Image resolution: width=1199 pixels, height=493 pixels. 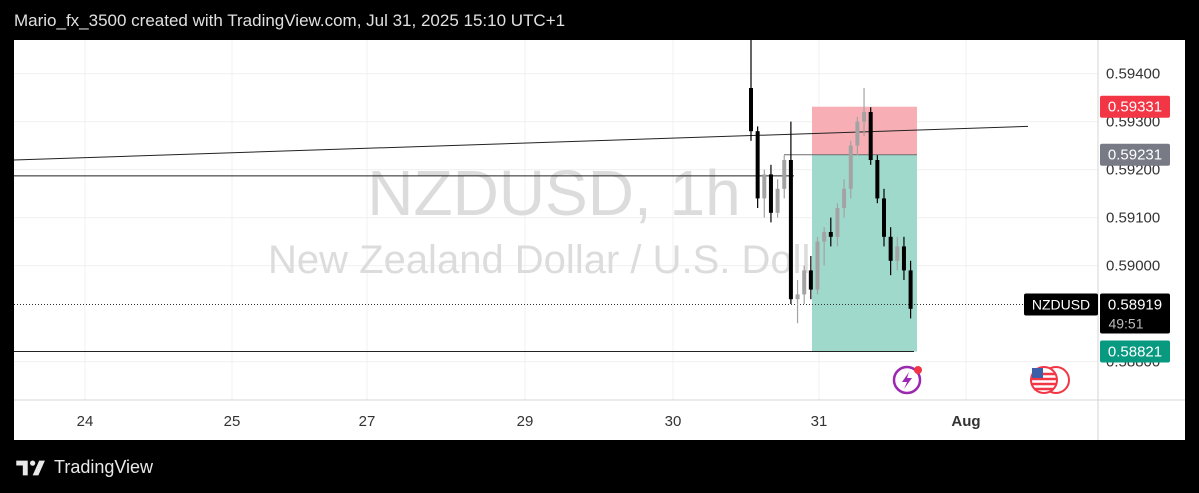 I want to click on take-profit-price-label: 0.58821, so click(x=1135, y=351).